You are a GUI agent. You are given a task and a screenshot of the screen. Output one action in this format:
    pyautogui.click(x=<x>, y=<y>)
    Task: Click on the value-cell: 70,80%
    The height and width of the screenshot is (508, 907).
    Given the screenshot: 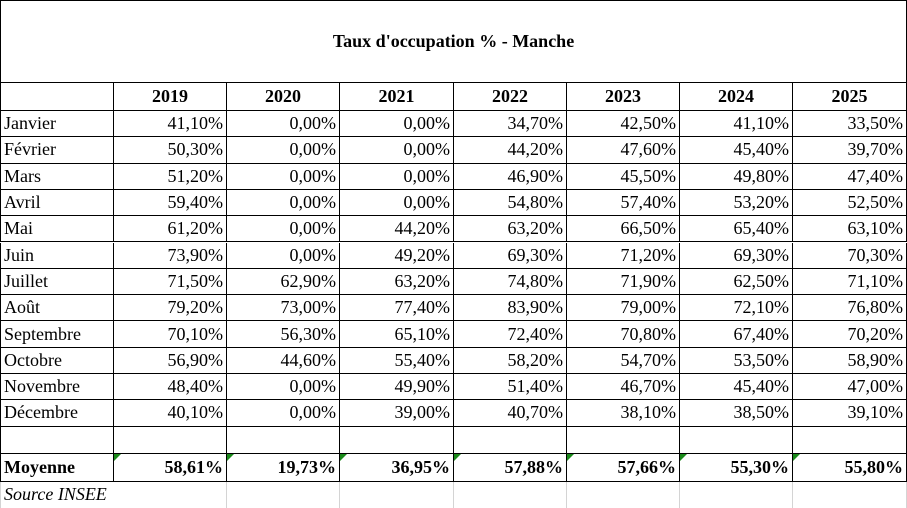 What is the action you would take?
    pyautogui.click(x=623, y=334)
    